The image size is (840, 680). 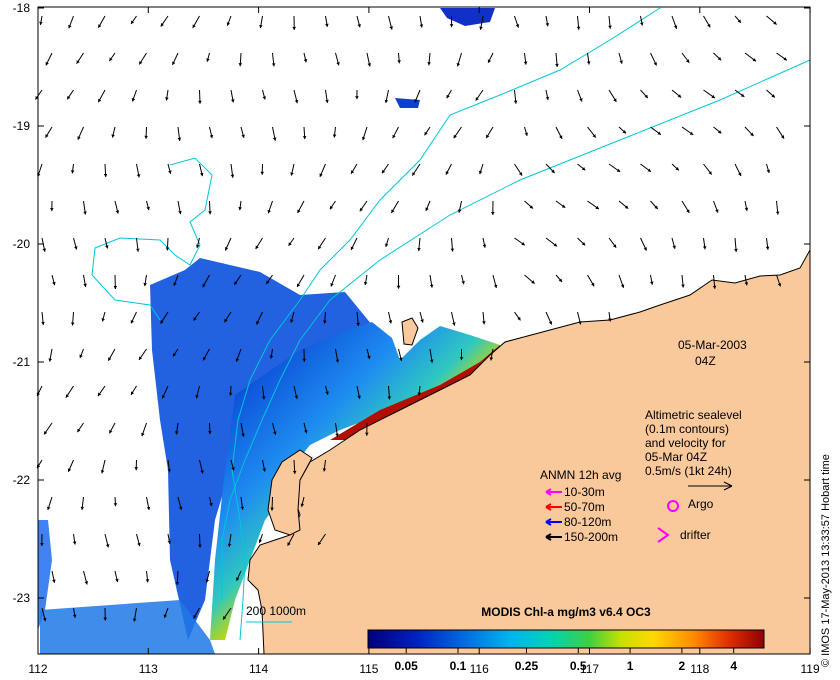 I want to click on colorbar-tick-label: 0.5, so click(x=578, y=666).